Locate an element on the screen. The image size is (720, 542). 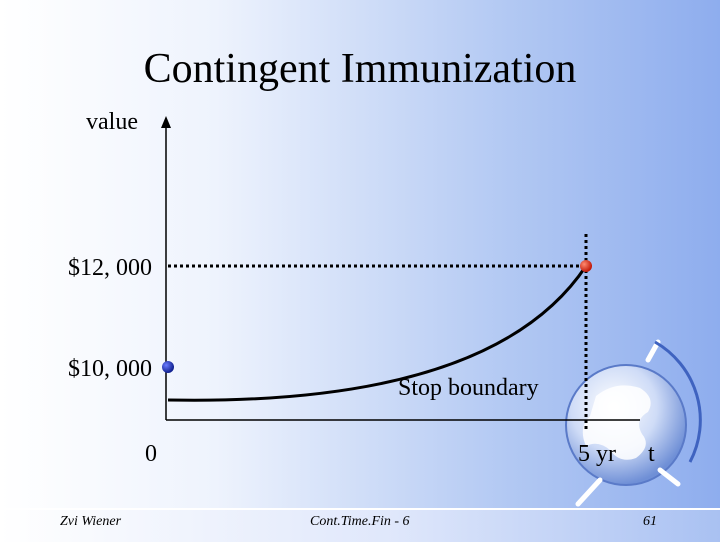
x-label-origin: 0 is located at coordinates (151, 454).